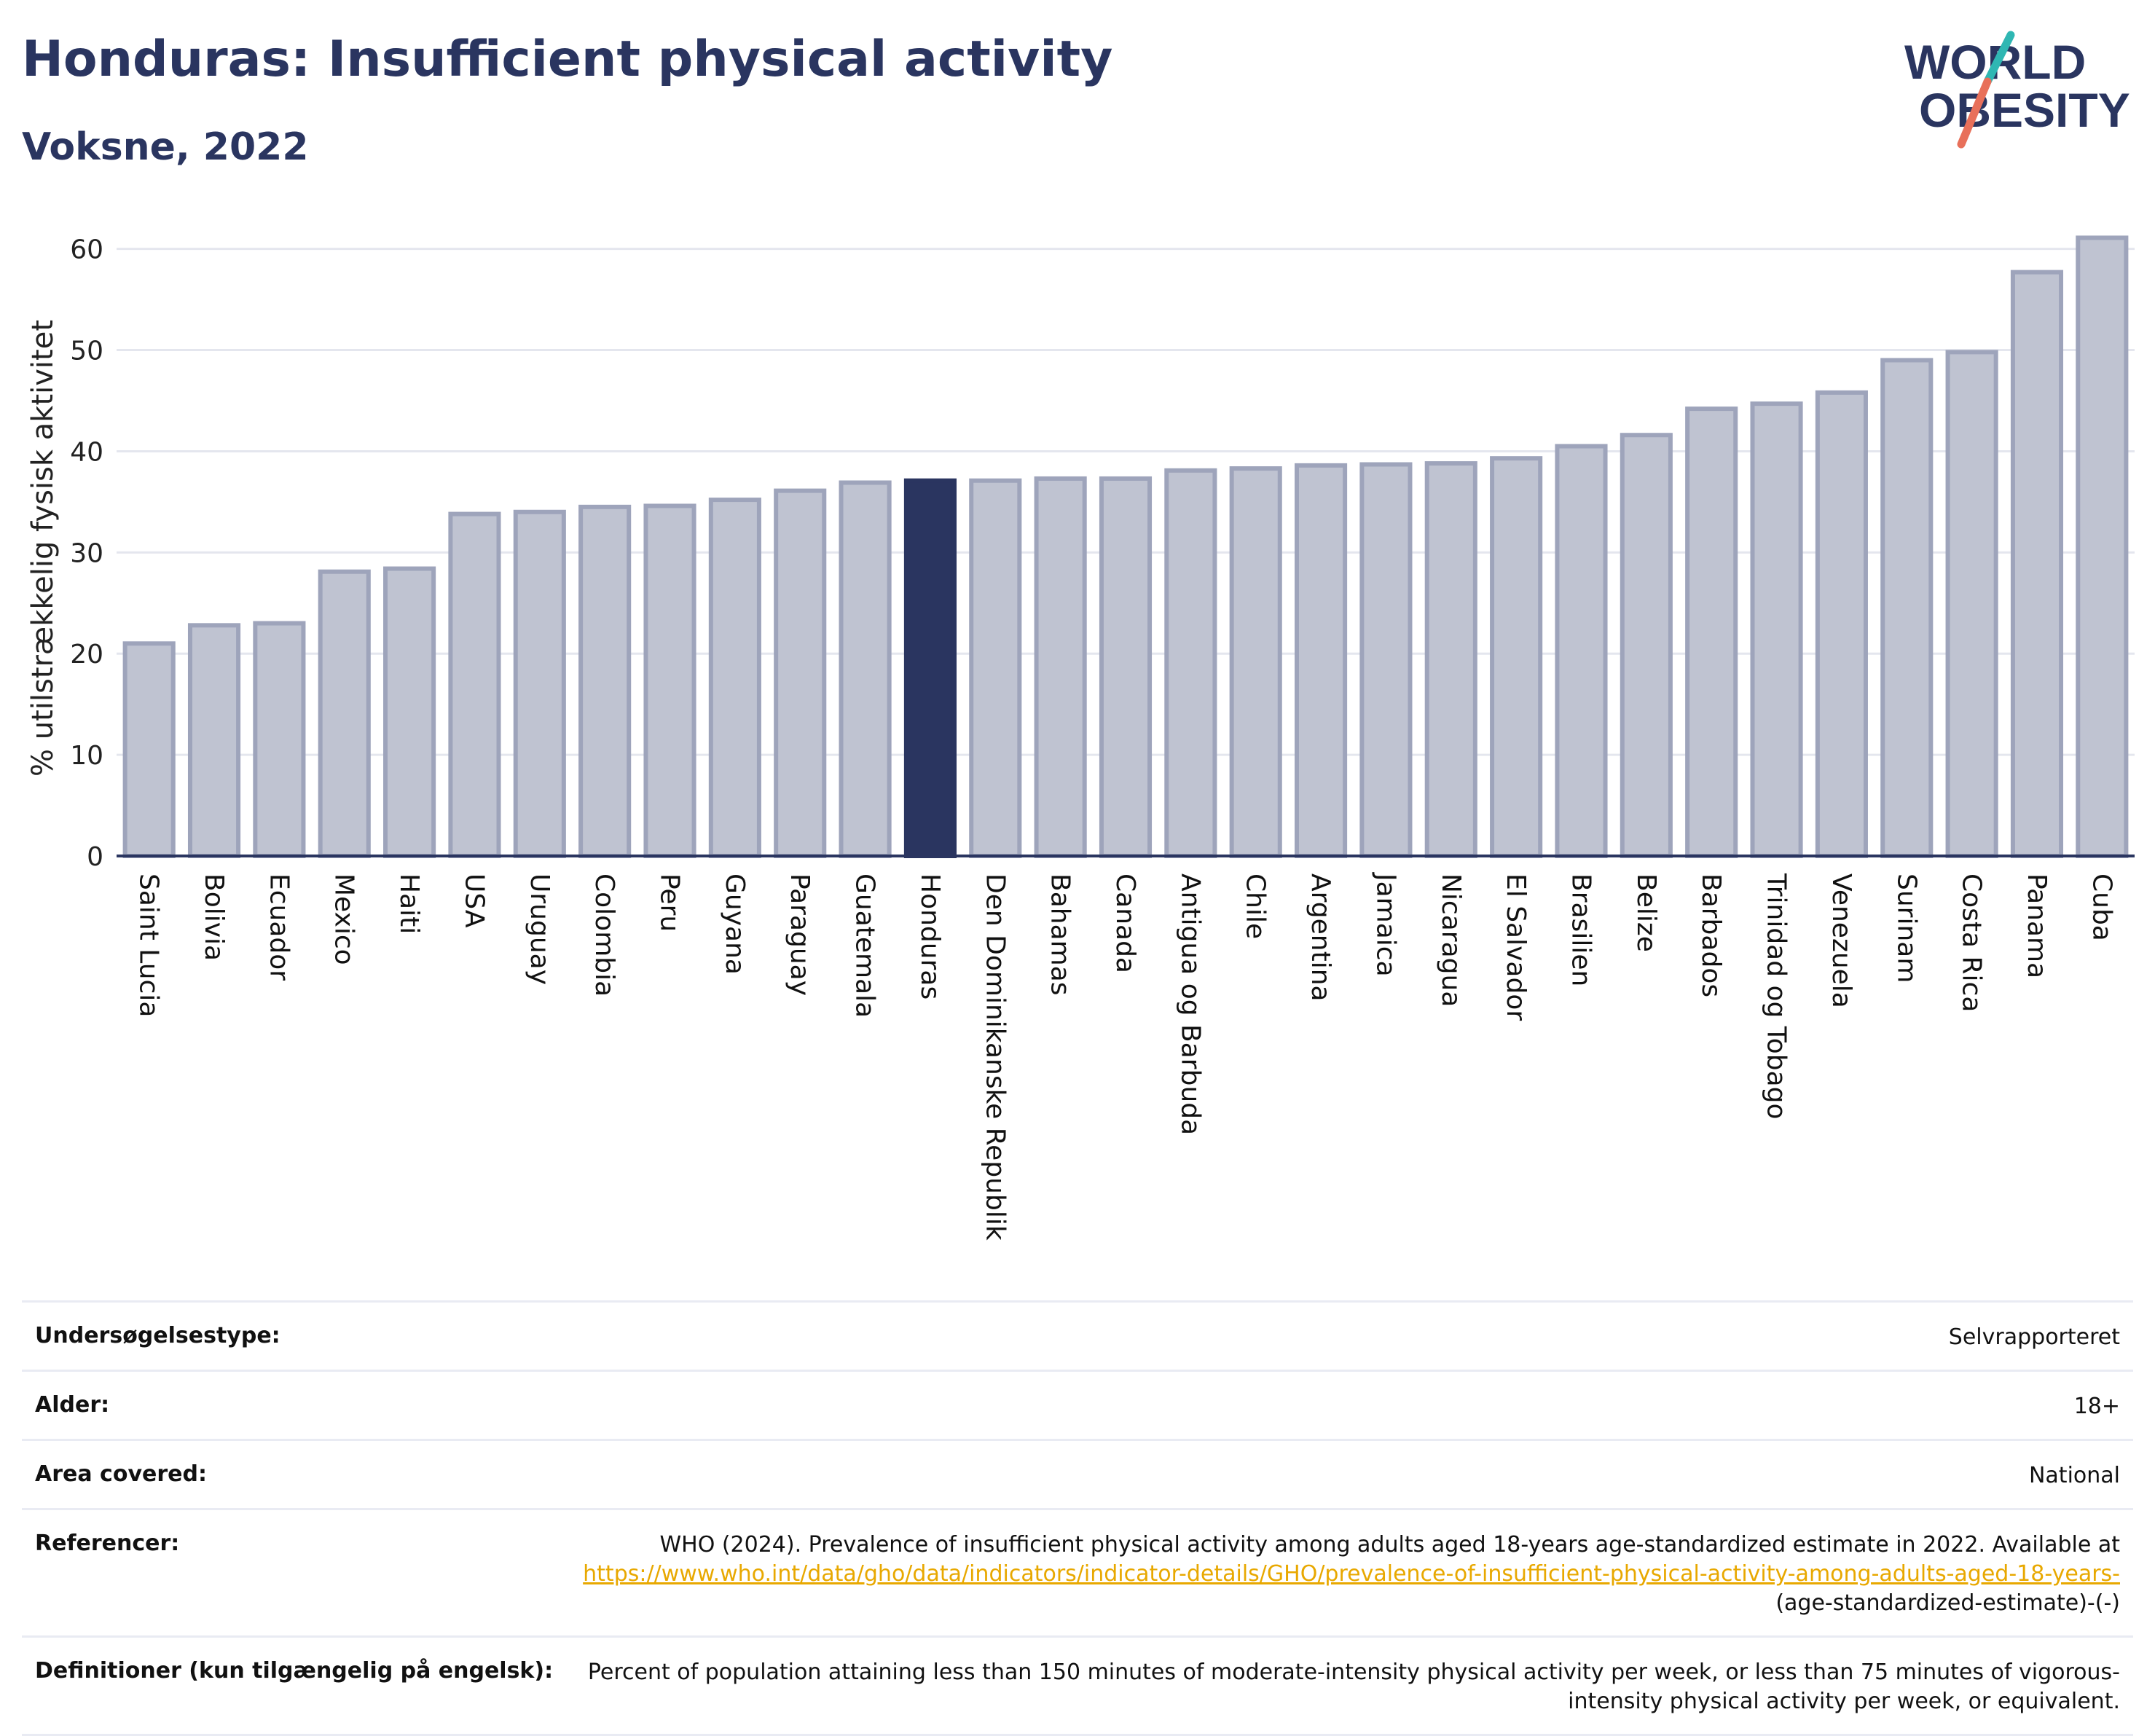 This screenshot has width=2155, height=1736. Describe the element at coordinates (995, 1057) in the screenshot. I see `x-tick-label: Den Dominikanske Republik` at that location.